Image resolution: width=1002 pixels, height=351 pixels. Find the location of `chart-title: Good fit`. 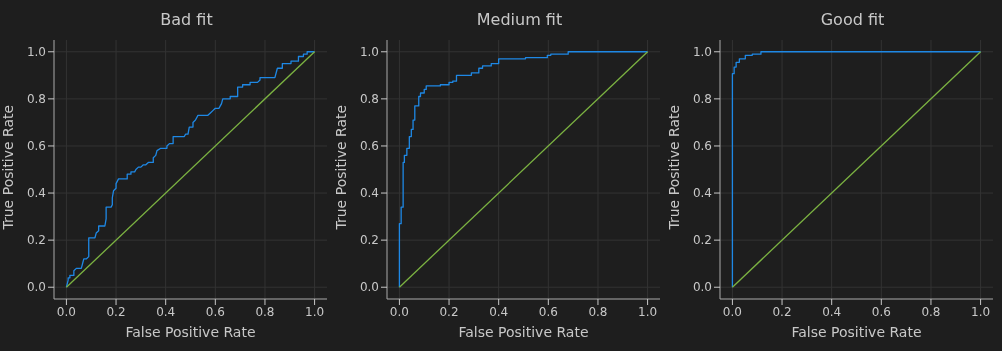

chart-title: Good fit is located at coordinates (852, 20).